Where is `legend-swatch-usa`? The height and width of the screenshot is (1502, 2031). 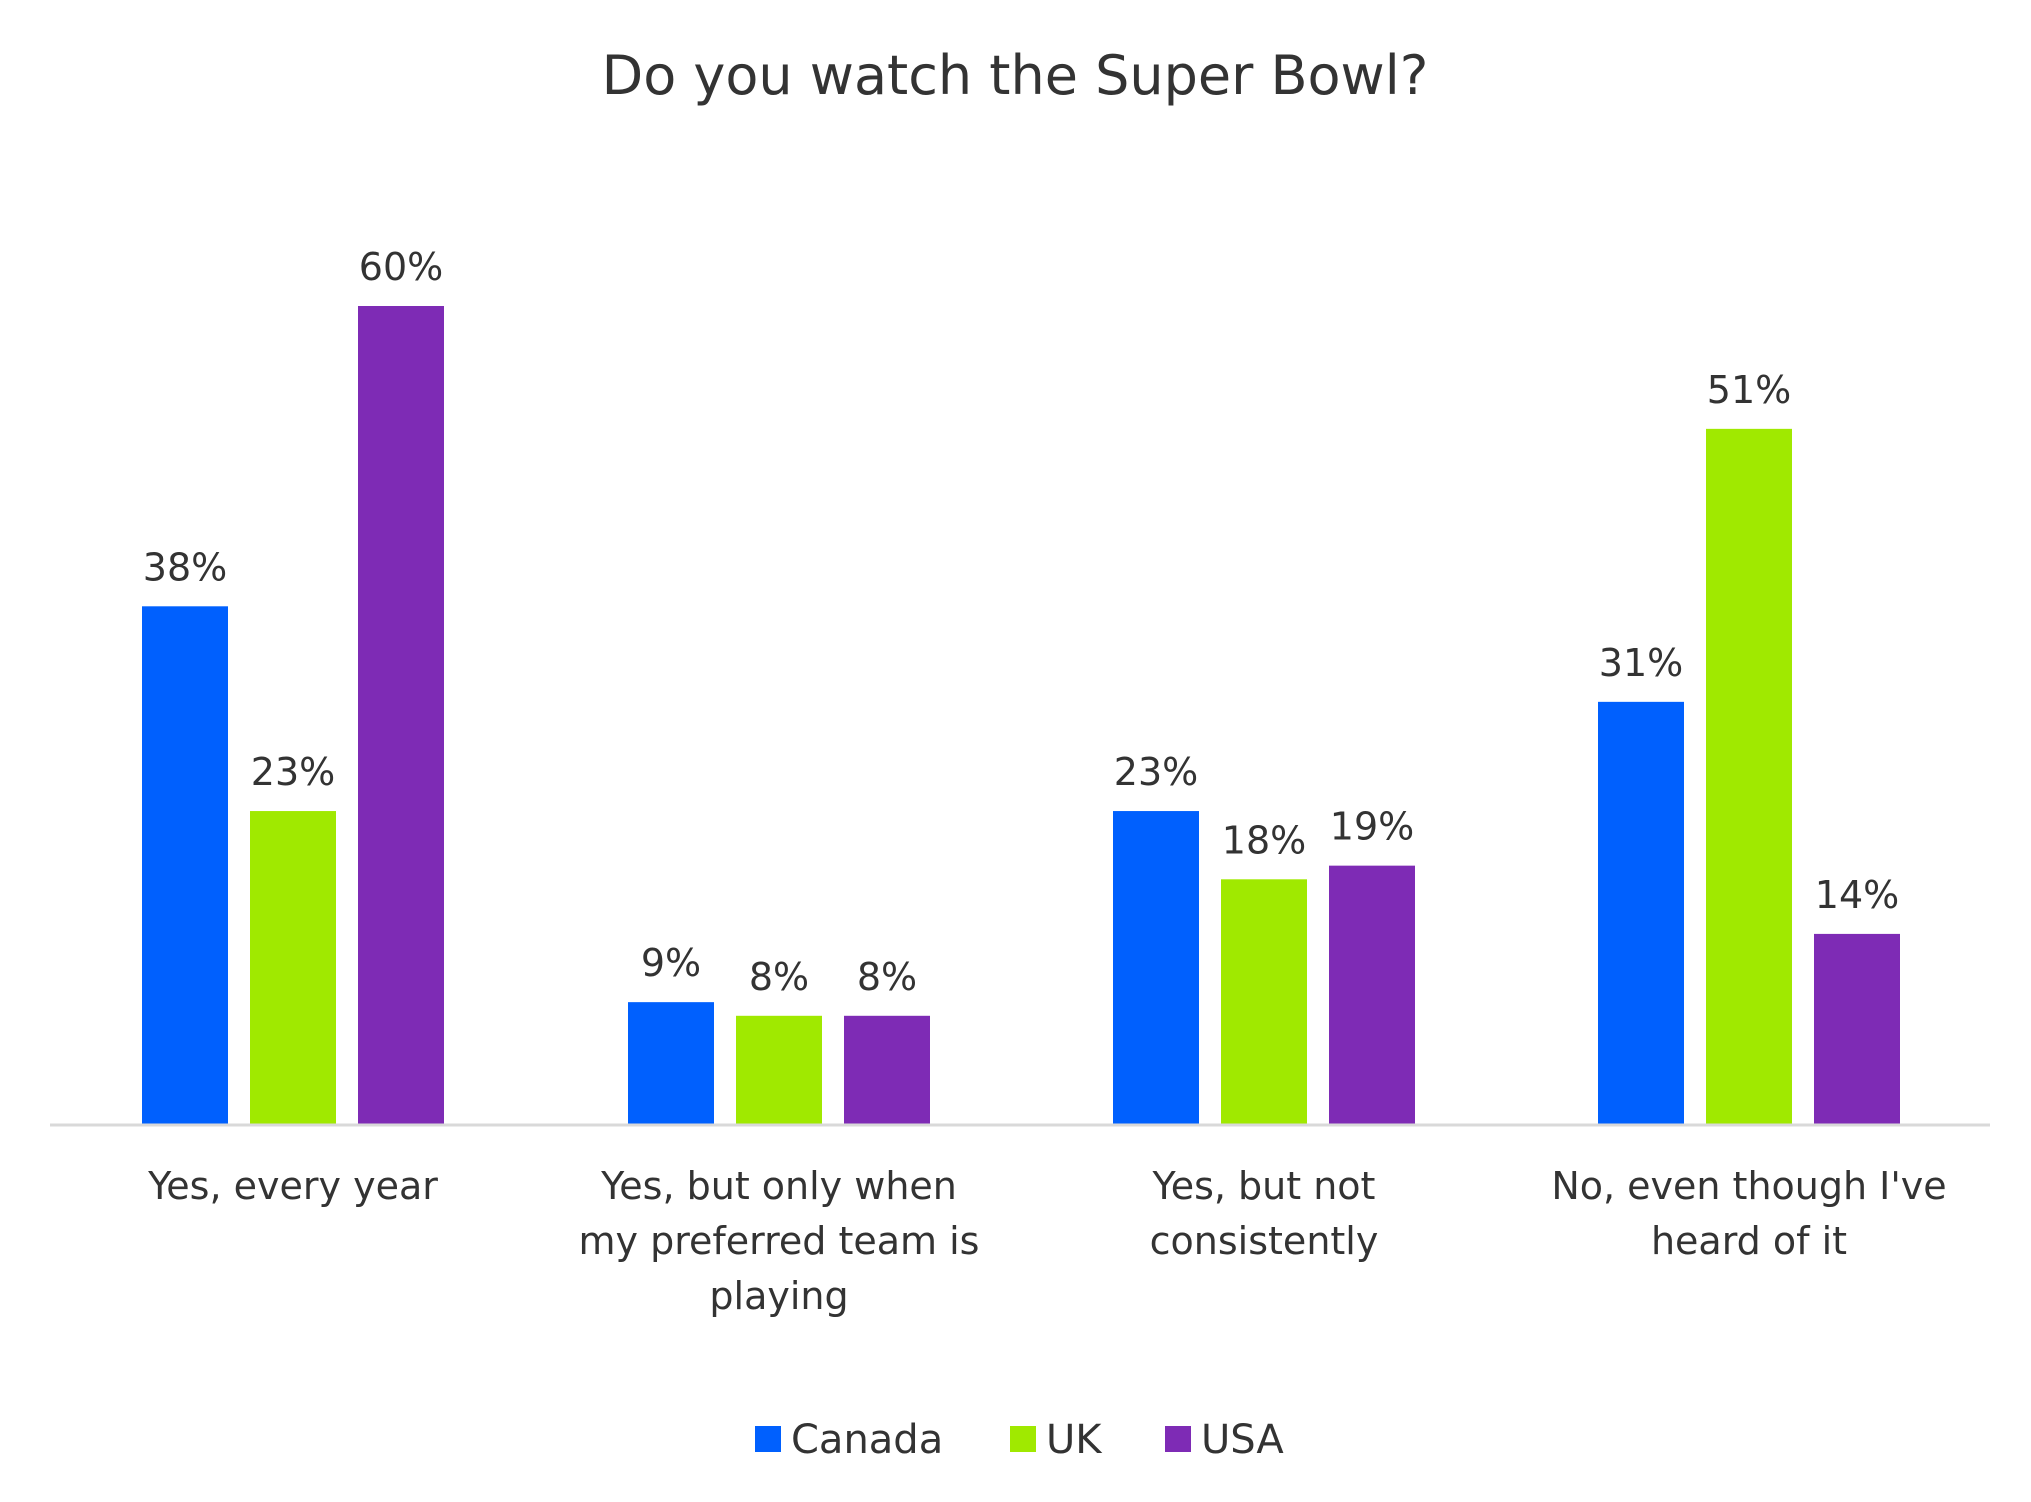
legend-swatch-usa is located at coordinates (1178, 1439).